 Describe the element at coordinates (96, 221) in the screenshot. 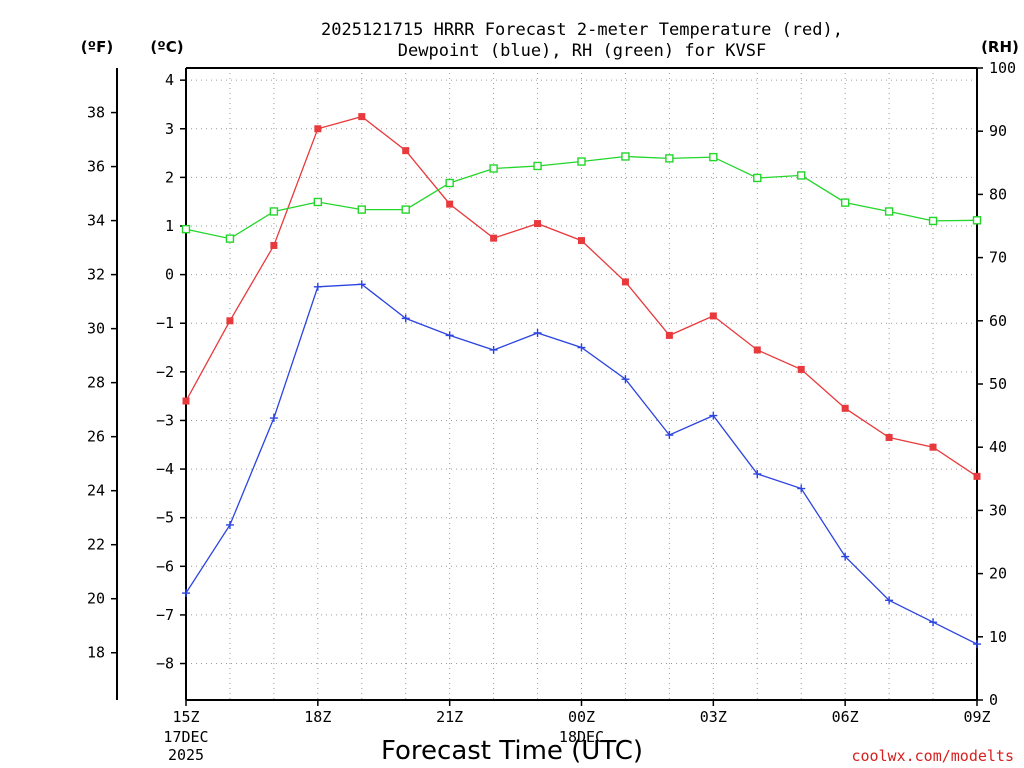

I see `fahrenheit-tick-label: 34` at that location.